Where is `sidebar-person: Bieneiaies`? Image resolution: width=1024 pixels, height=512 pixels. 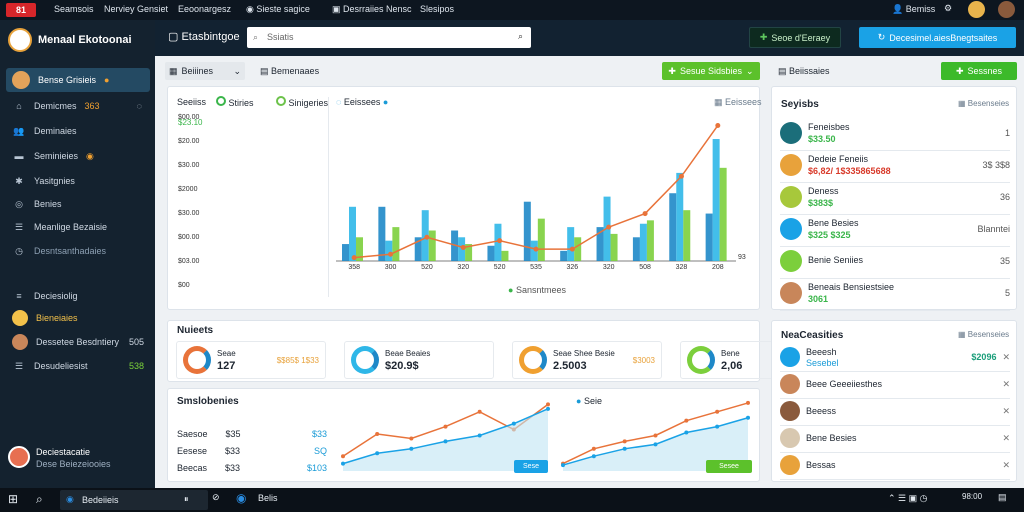 sidebar-person: Bieneiaies is located at coordinates (78, 318).